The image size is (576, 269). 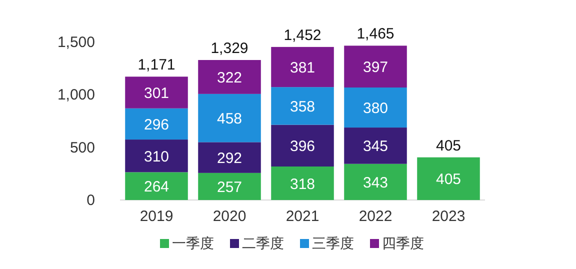 I want to click on legend-label: 二季度, so click(x=263, y=243).